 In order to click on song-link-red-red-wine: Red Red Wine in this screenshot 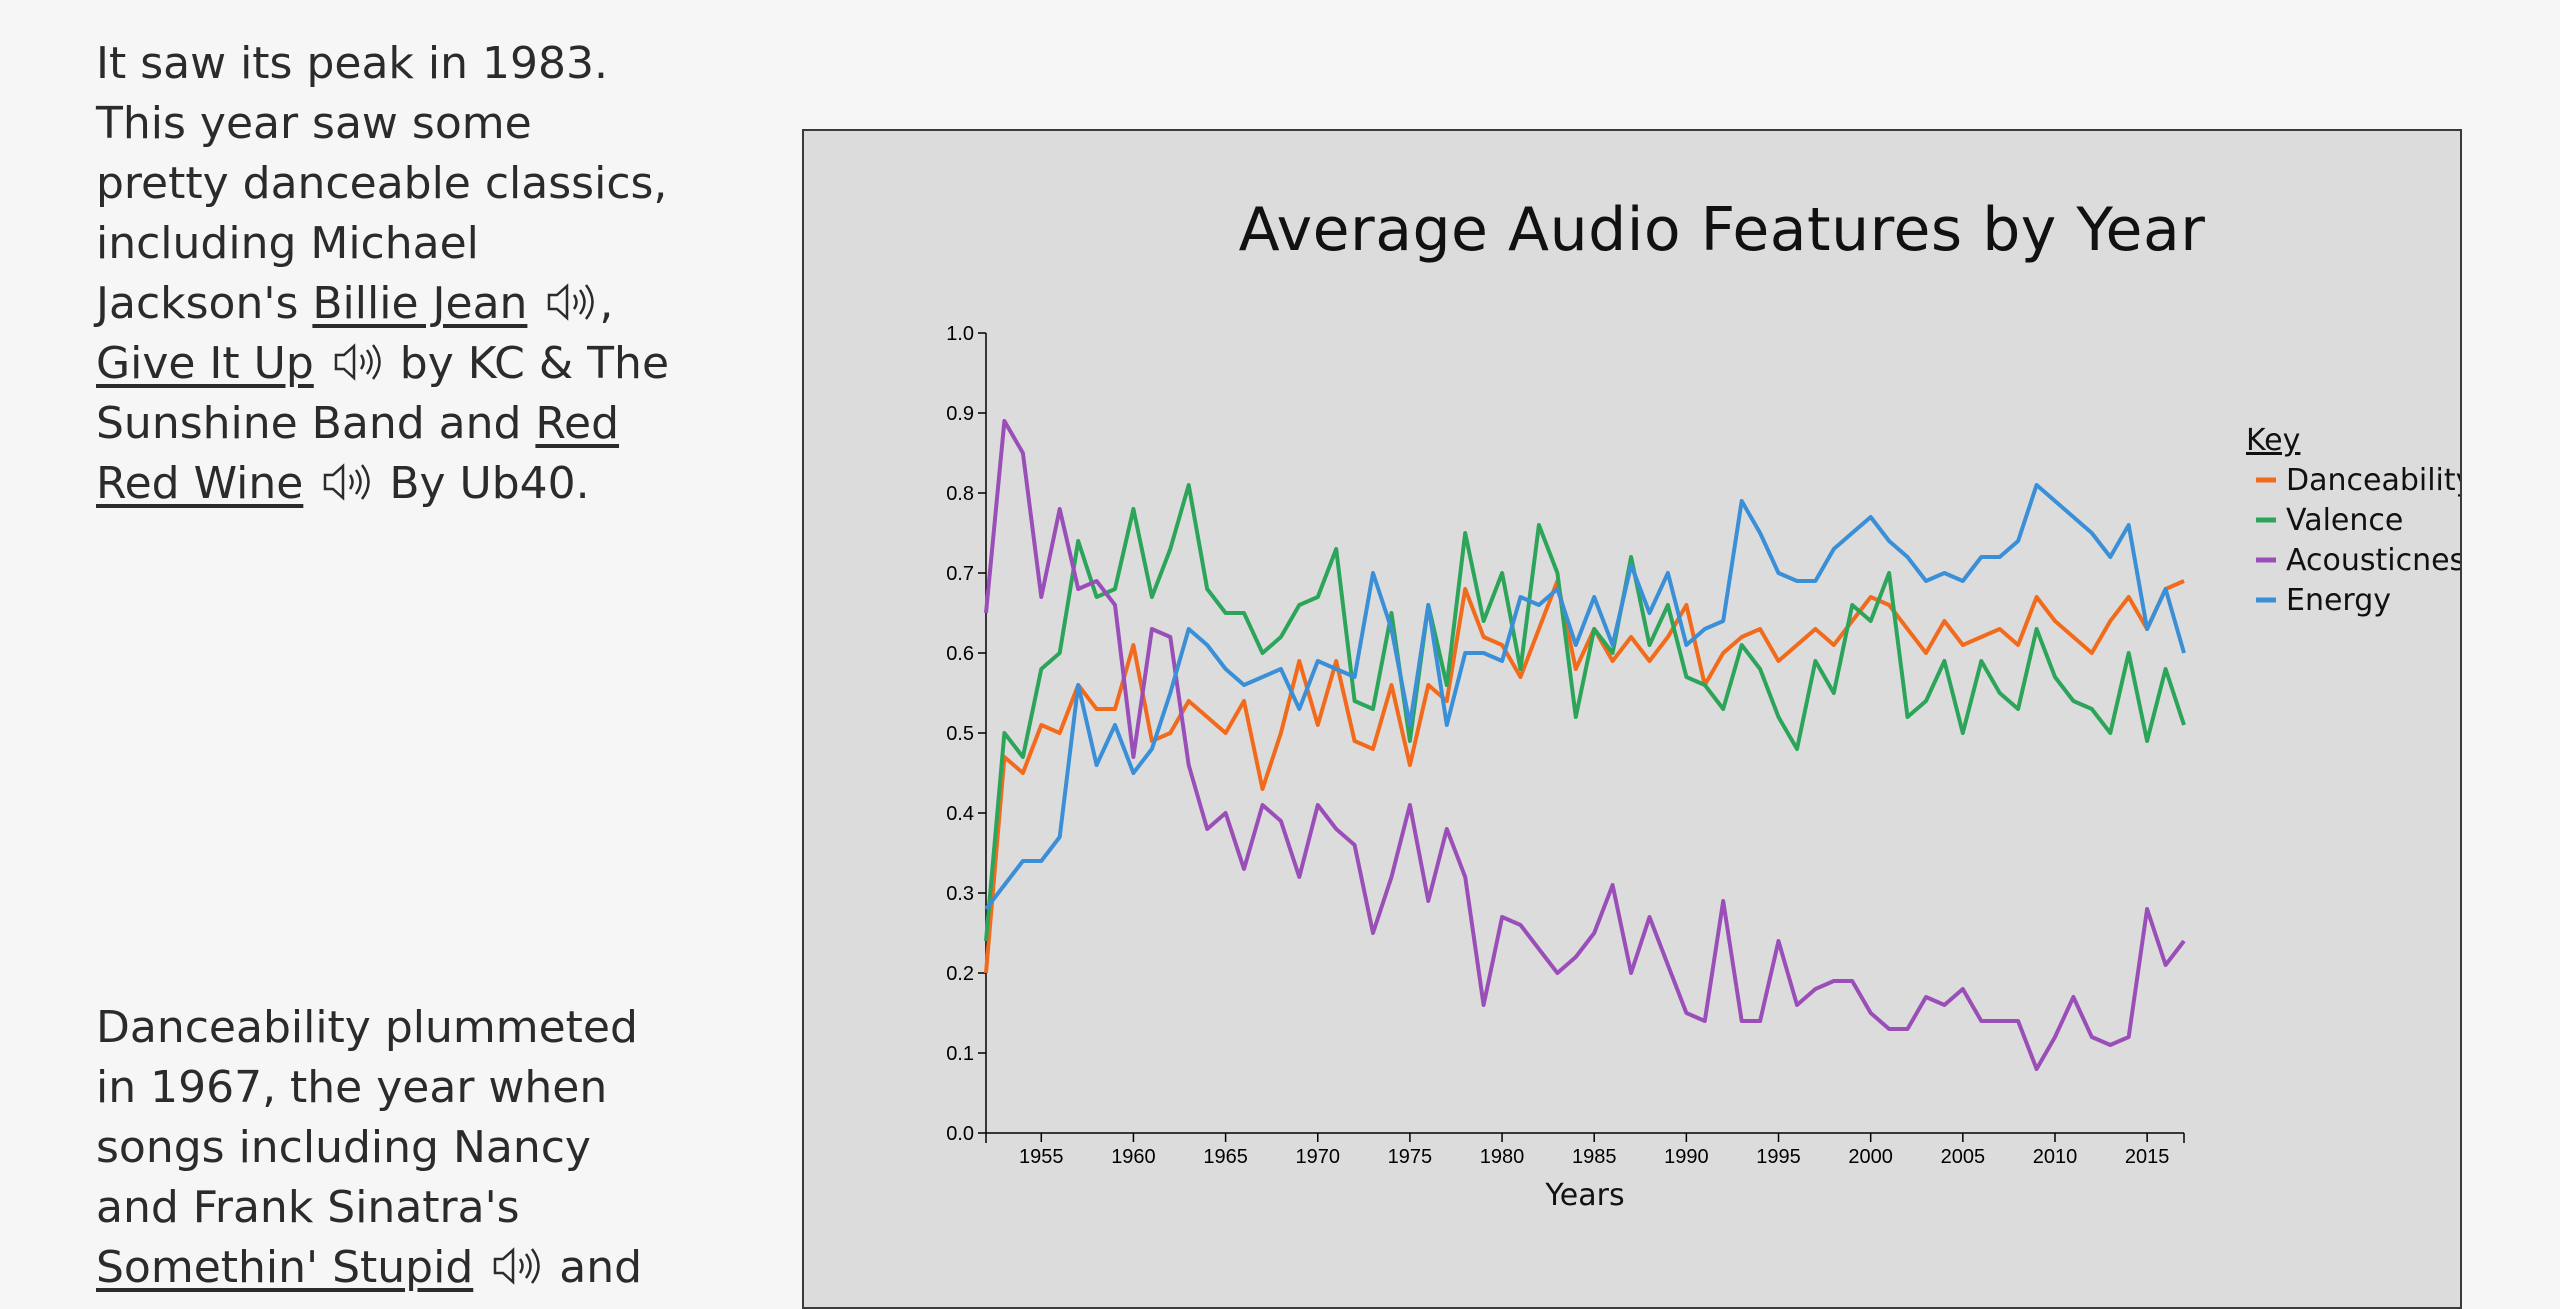, I will do `click(358, 453)`.